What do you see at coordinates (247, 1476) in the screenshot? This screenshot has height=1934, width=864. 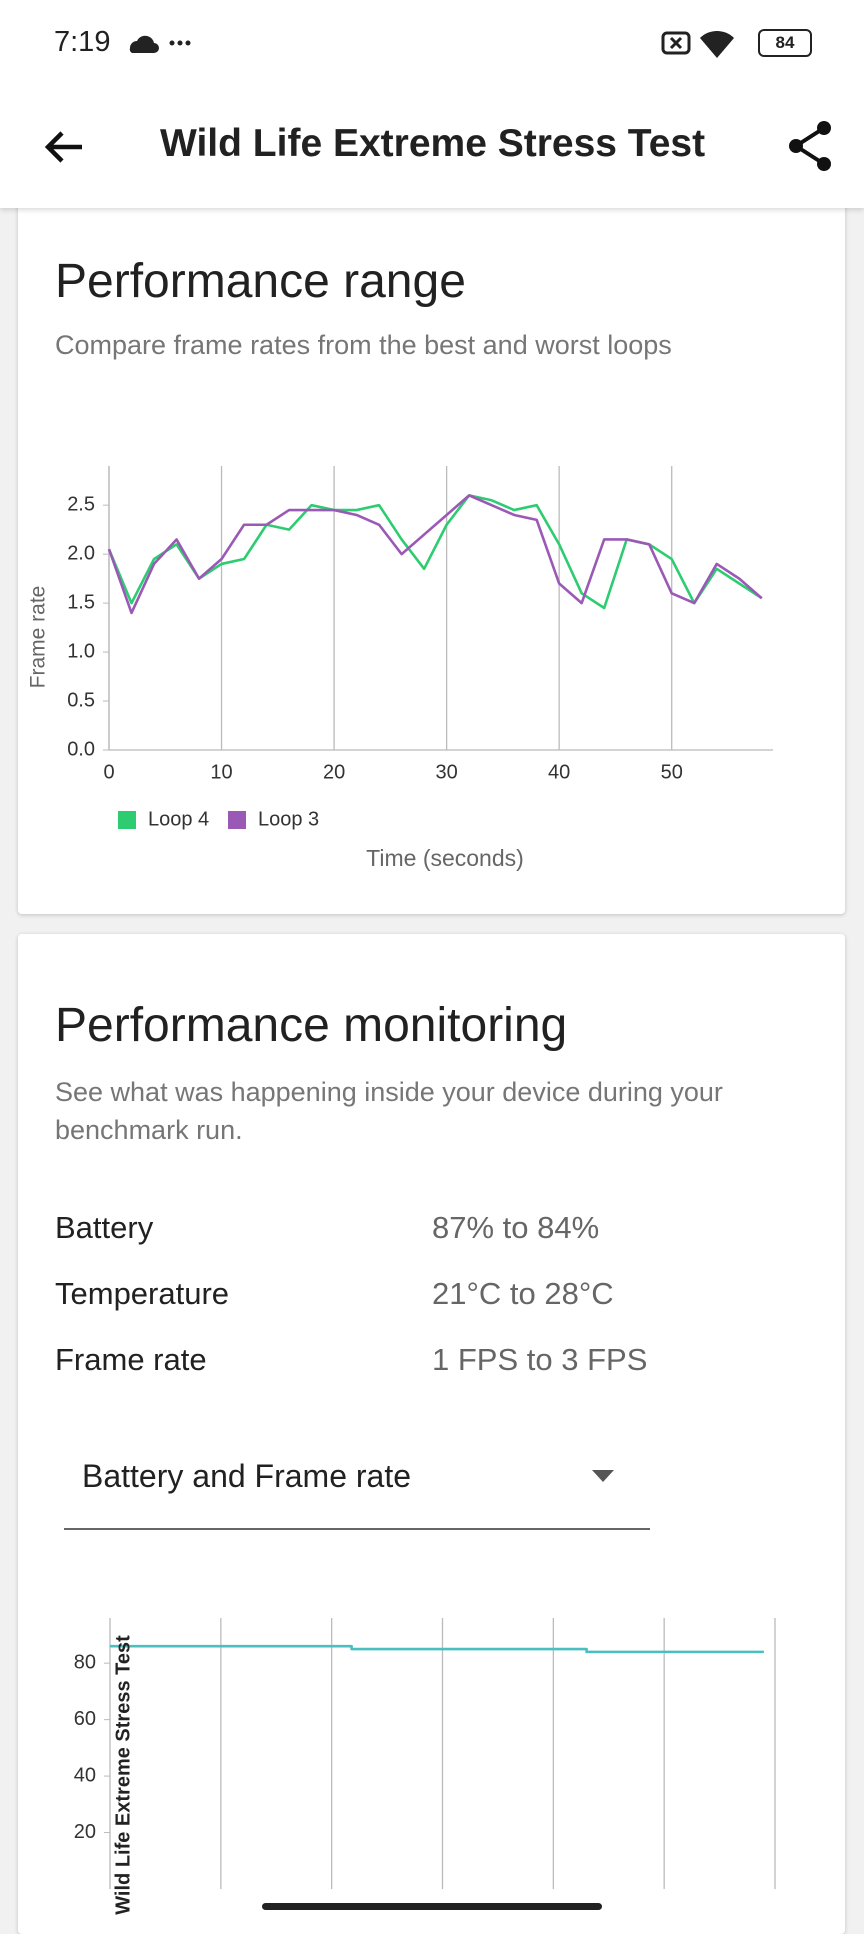 I see `dropdown-label: Battery and Frame rate` at bounding box center [247, 1476].